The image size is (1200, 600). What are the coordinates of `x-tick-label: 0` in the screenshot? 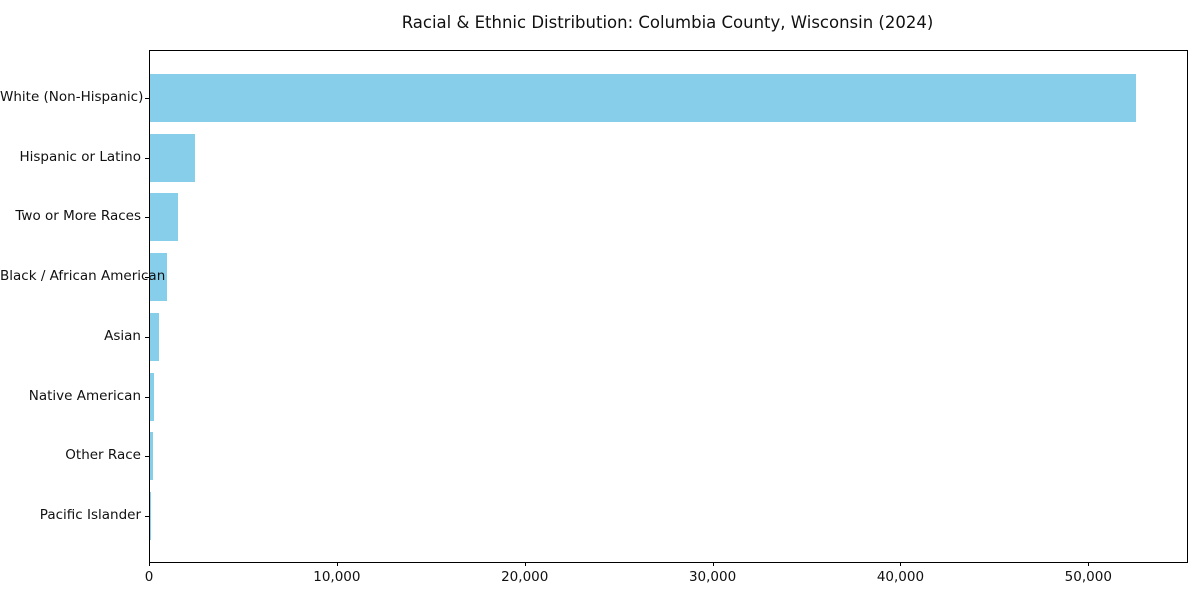 It's located at (149, 577).